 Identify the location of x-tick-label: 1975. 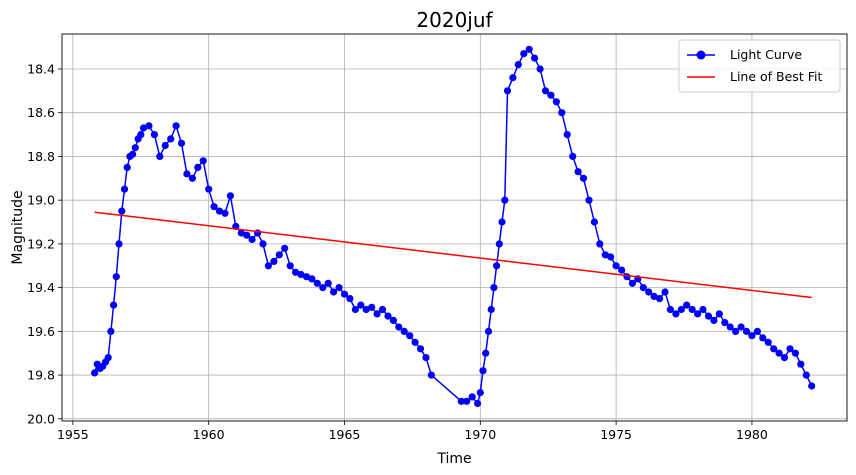
(616, 434).